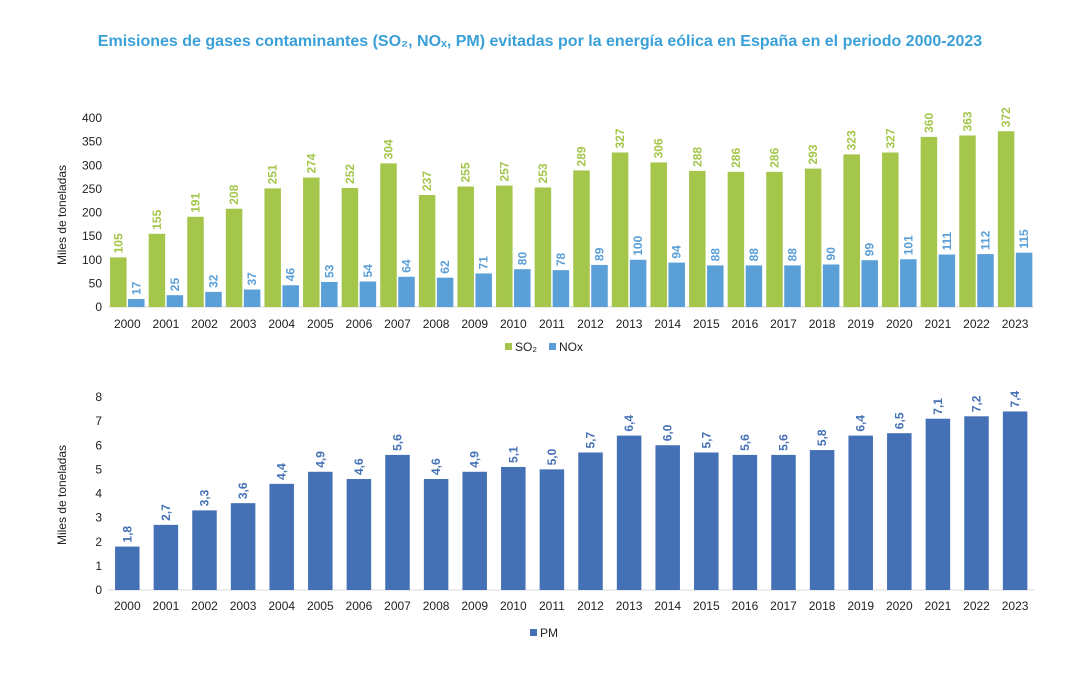 This screenshot has width=1080, height=675. I want to click on x-tick-label: 2023, so click(1015, 606).